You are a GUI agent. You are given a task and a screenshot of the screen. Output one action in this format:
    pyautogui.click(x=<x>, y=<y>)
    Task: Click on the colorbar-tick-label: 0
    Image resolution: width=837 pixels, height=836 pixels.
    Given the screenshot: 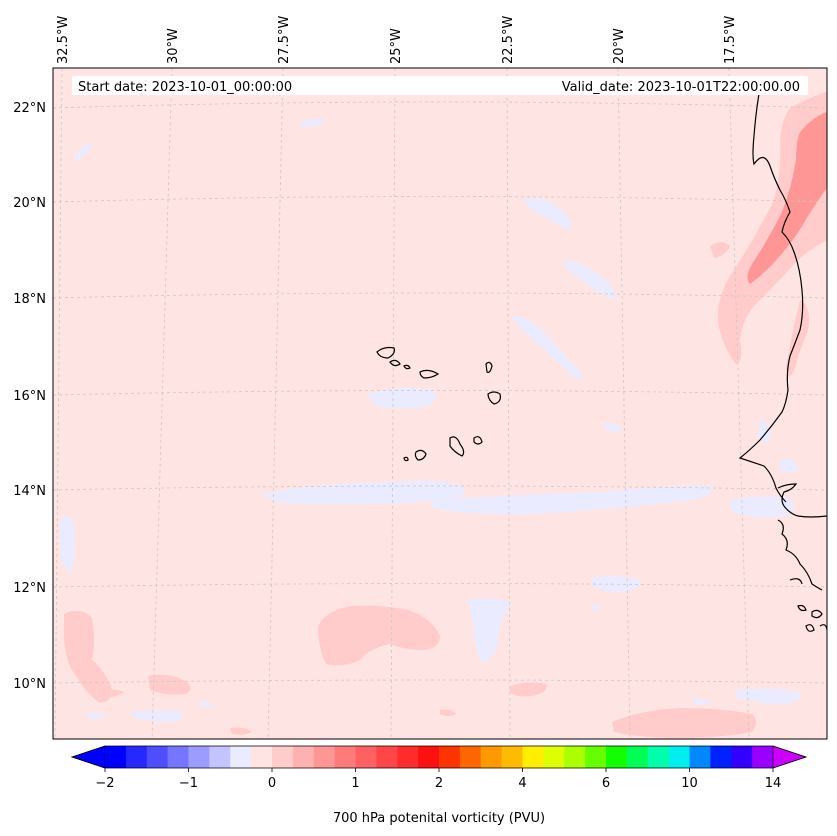 What is the action you would take?
    pyautogui.click(x=272, y=783)
    